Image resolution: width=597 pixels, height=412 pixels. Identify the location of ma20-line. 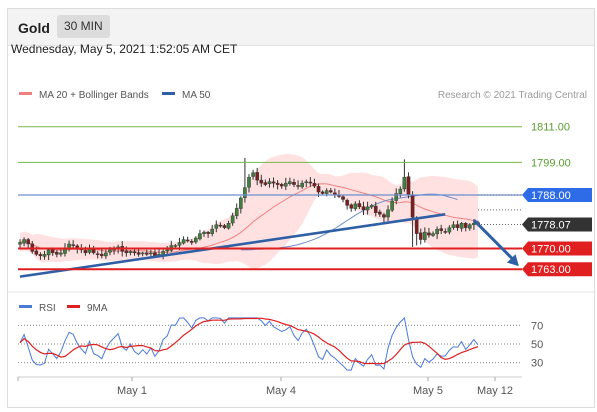
(249, 218).